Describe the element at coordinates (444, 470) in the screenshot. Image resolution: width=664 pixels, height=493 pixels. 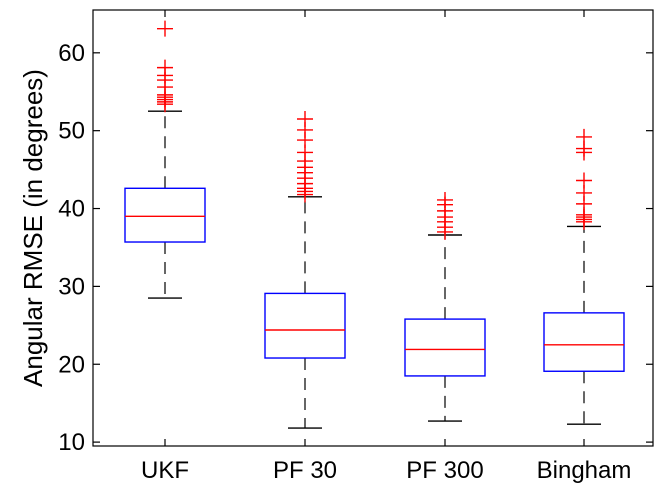
I see `x-tick-label: PF 300` at that location.